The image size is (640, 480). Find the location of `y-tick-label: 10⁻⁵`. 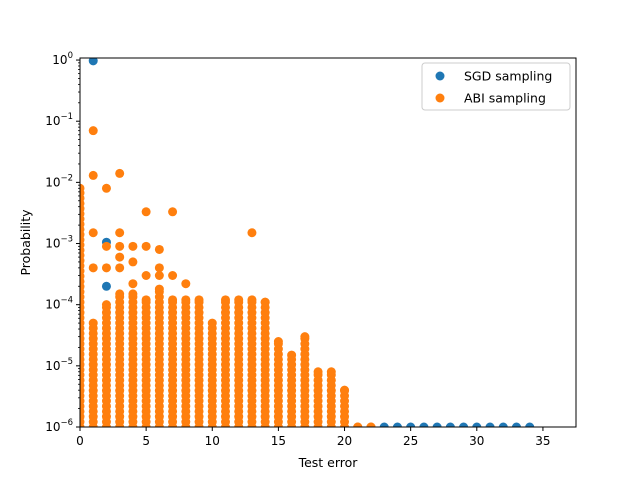

y-tick-label: 10⁻⁵ is located at coordinates (59, 365).